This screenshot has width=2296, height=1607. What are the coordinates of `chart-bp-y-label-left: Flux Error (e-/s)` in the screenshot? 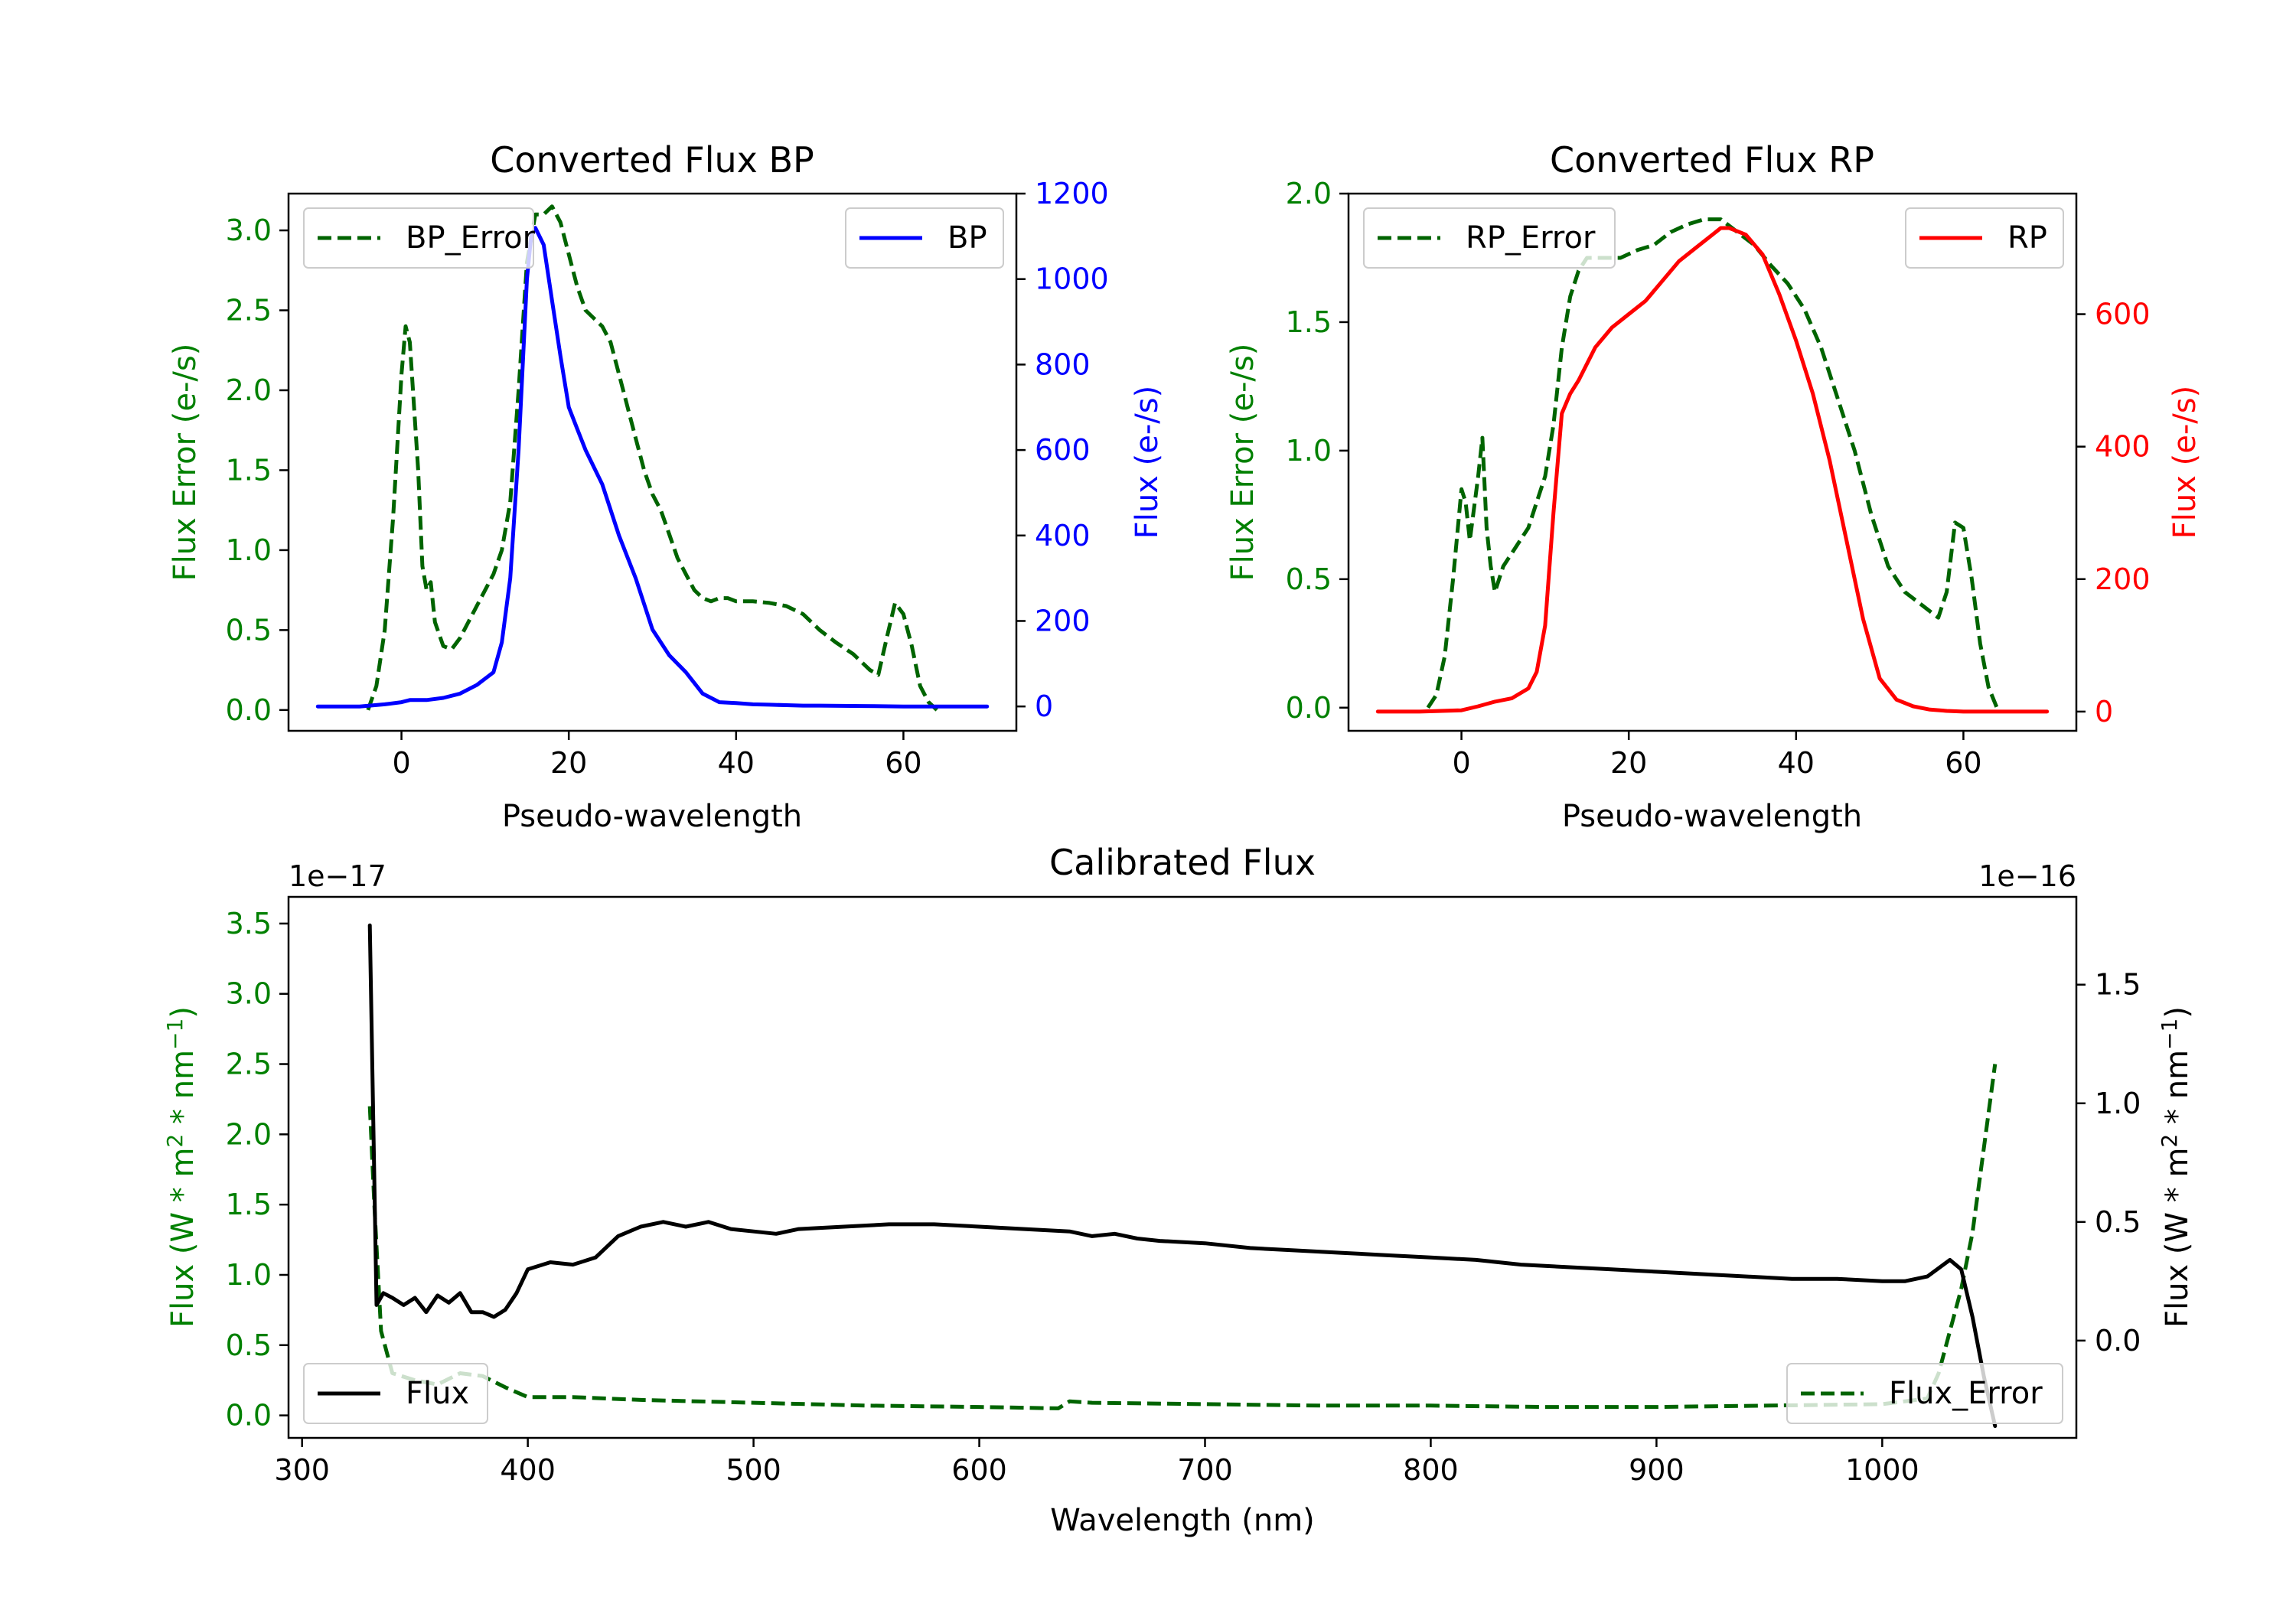 It's located at (185, 463).